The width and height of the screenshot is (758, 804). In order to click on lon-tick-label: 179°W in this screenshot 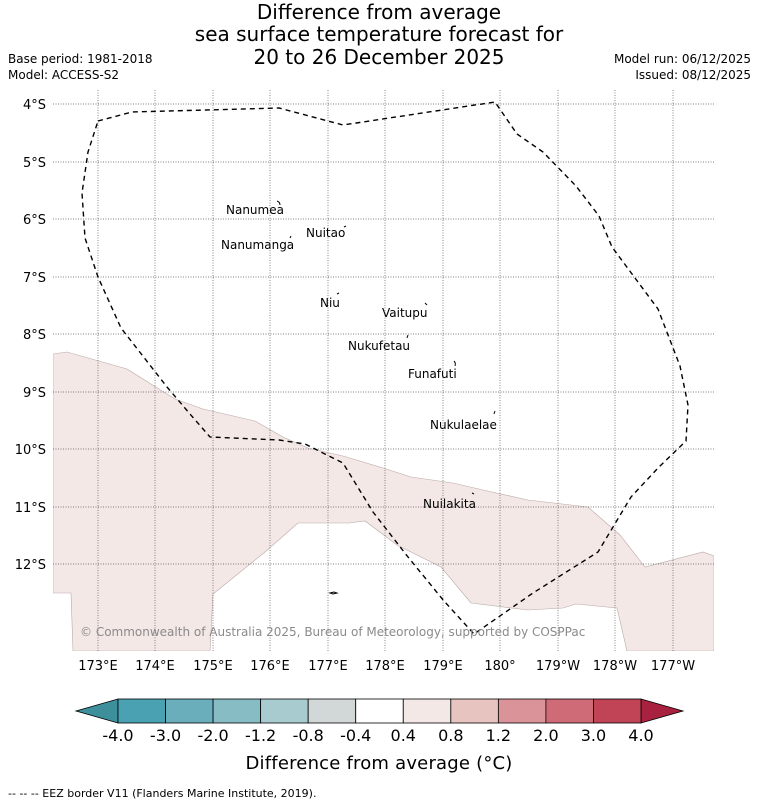, I will do `click(558, 666)`.